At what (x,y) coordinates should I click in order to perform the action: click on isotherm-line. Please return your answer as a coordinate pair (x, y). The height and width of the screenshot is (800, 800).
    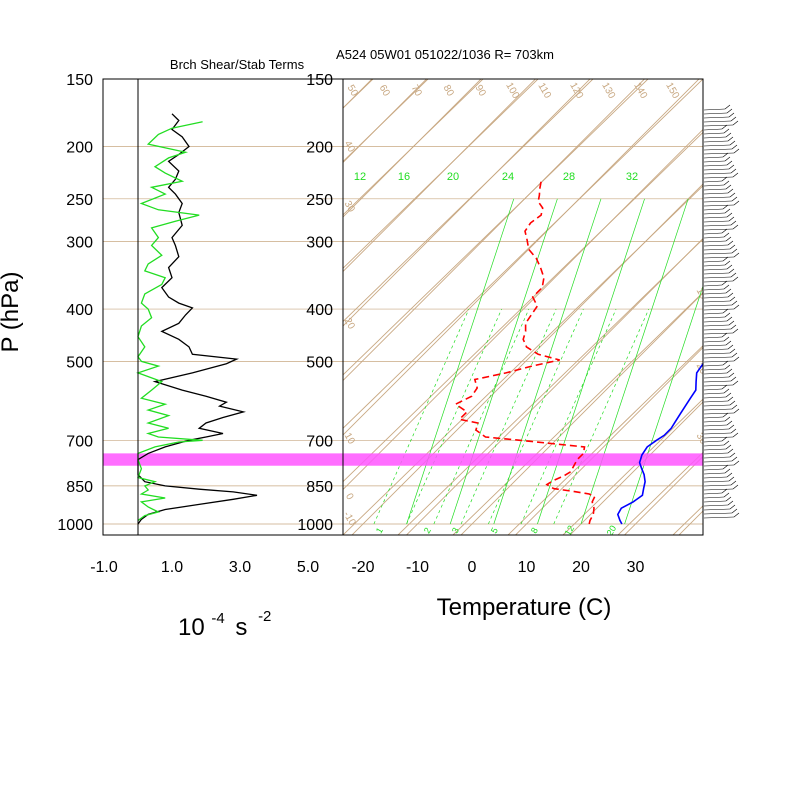
    Looking at the image, I should click on (494, 230).